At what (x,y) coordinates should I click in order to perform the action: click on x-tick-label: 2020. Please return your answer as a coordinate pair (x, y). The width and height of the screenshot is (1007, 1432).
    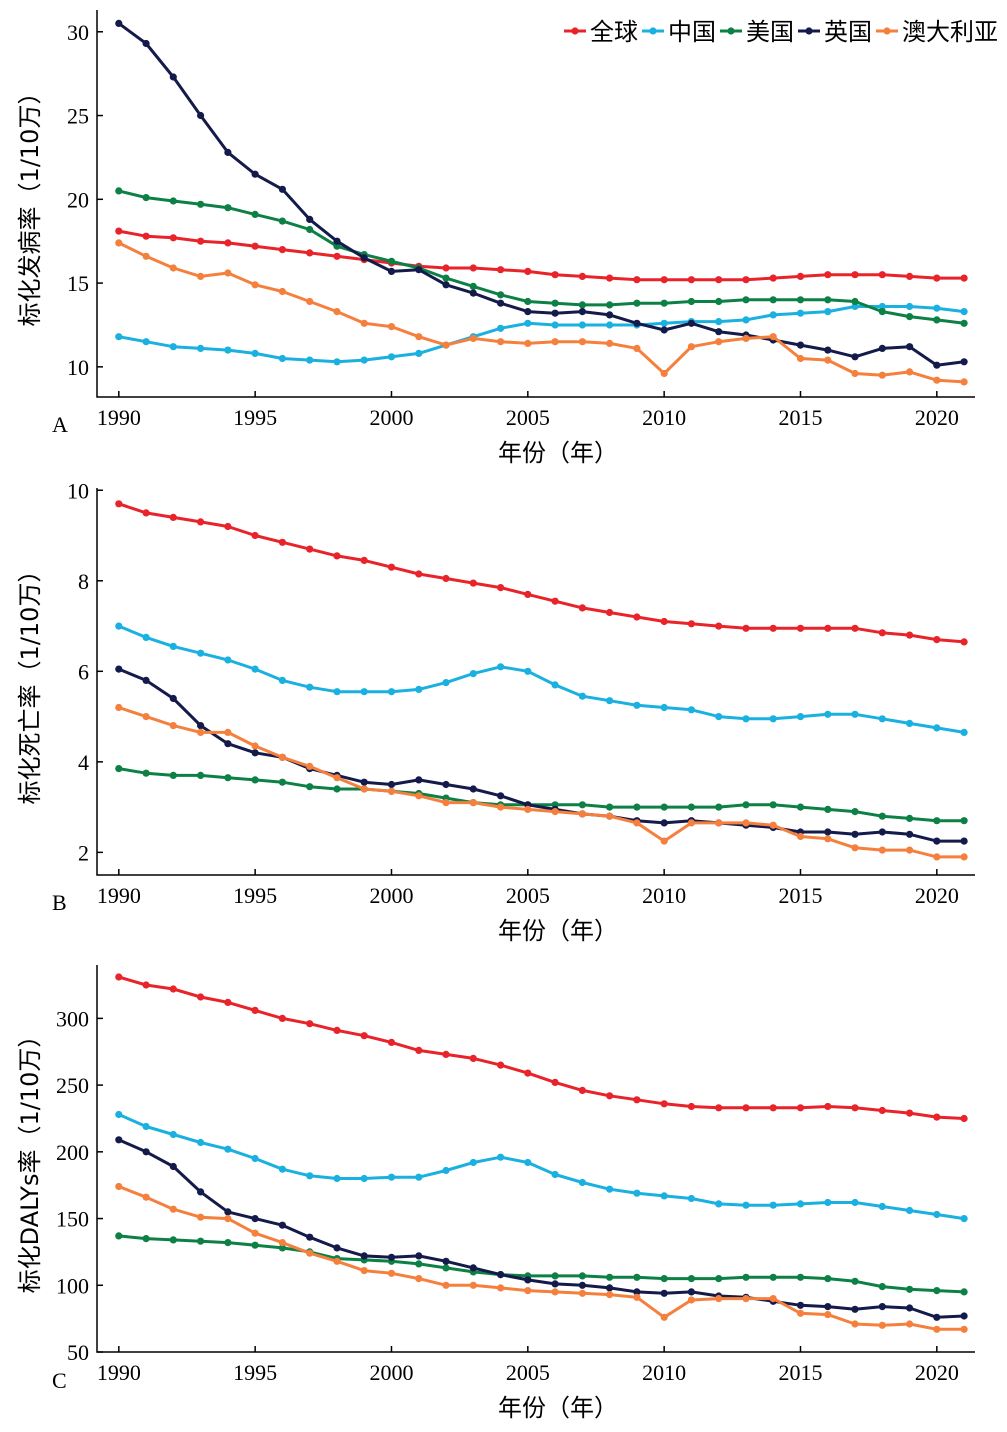
    Looking at the image, I should click on (937, 417).